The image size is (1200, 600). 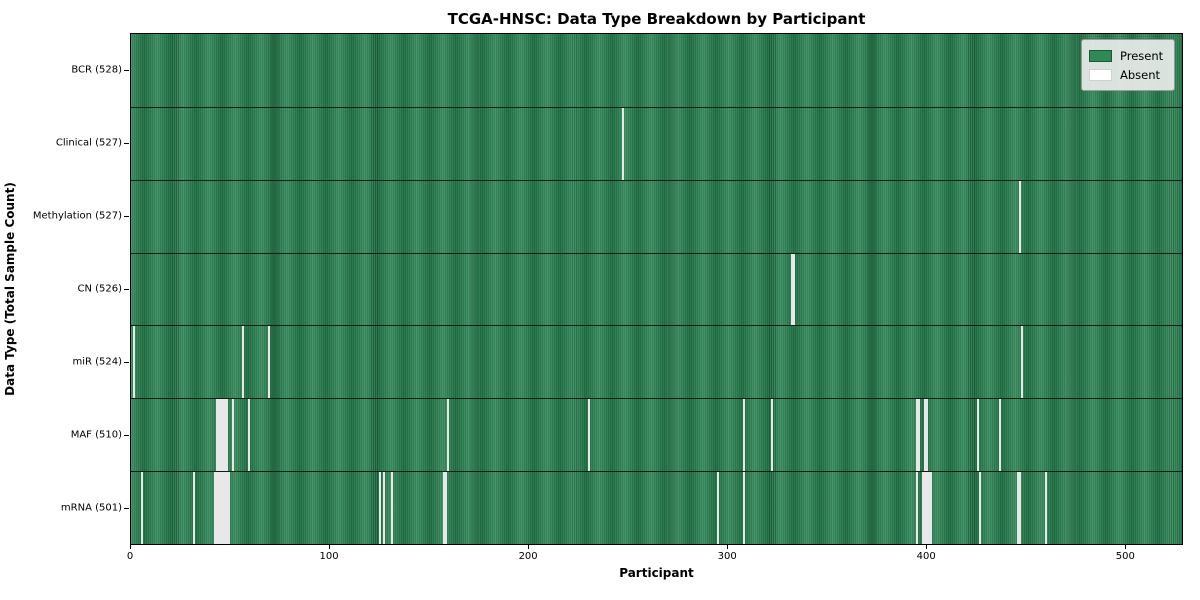 I want to click on legend-label-present: Present, so click(x=1142, y=55).